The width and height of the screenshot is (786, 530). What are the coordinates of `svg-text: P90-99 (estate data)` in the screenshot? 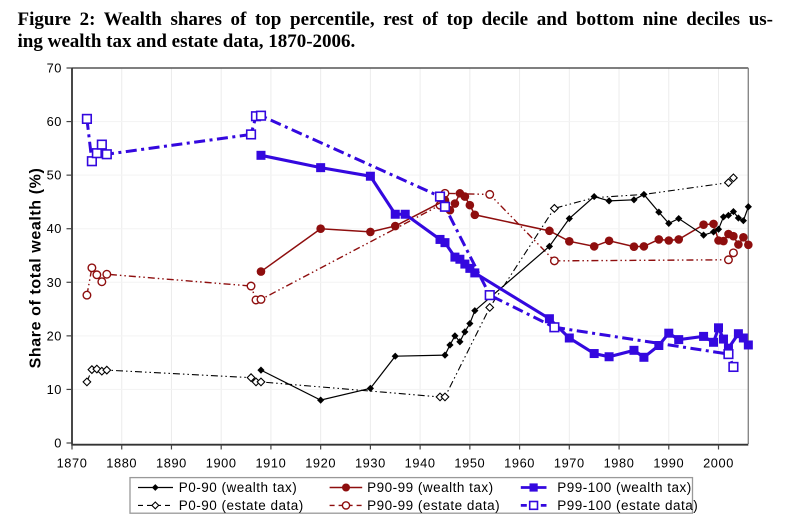 It's located at (433, 505).